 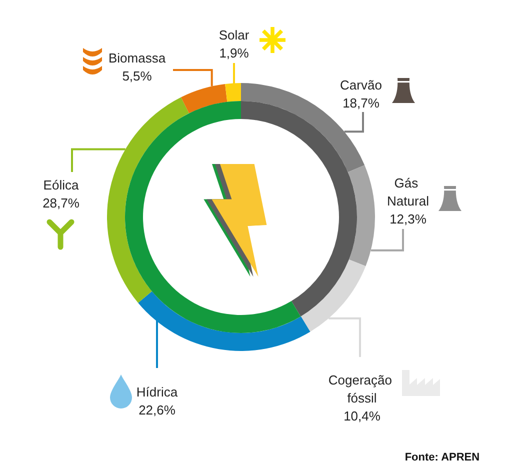 What do you see at coordinates (408, 192) in the screenshot?
I see `slice-label: Gás Natural` at bounding box center [408, 192].